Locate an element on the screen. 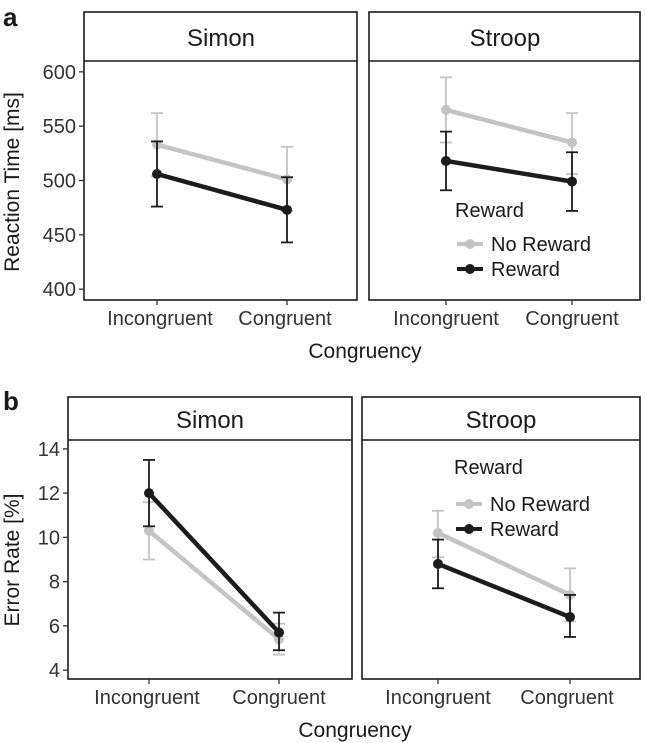 This screenshot has height=743, width=646. panel-b-simon-no-reward-series-line is located at coordinates (214, 585).